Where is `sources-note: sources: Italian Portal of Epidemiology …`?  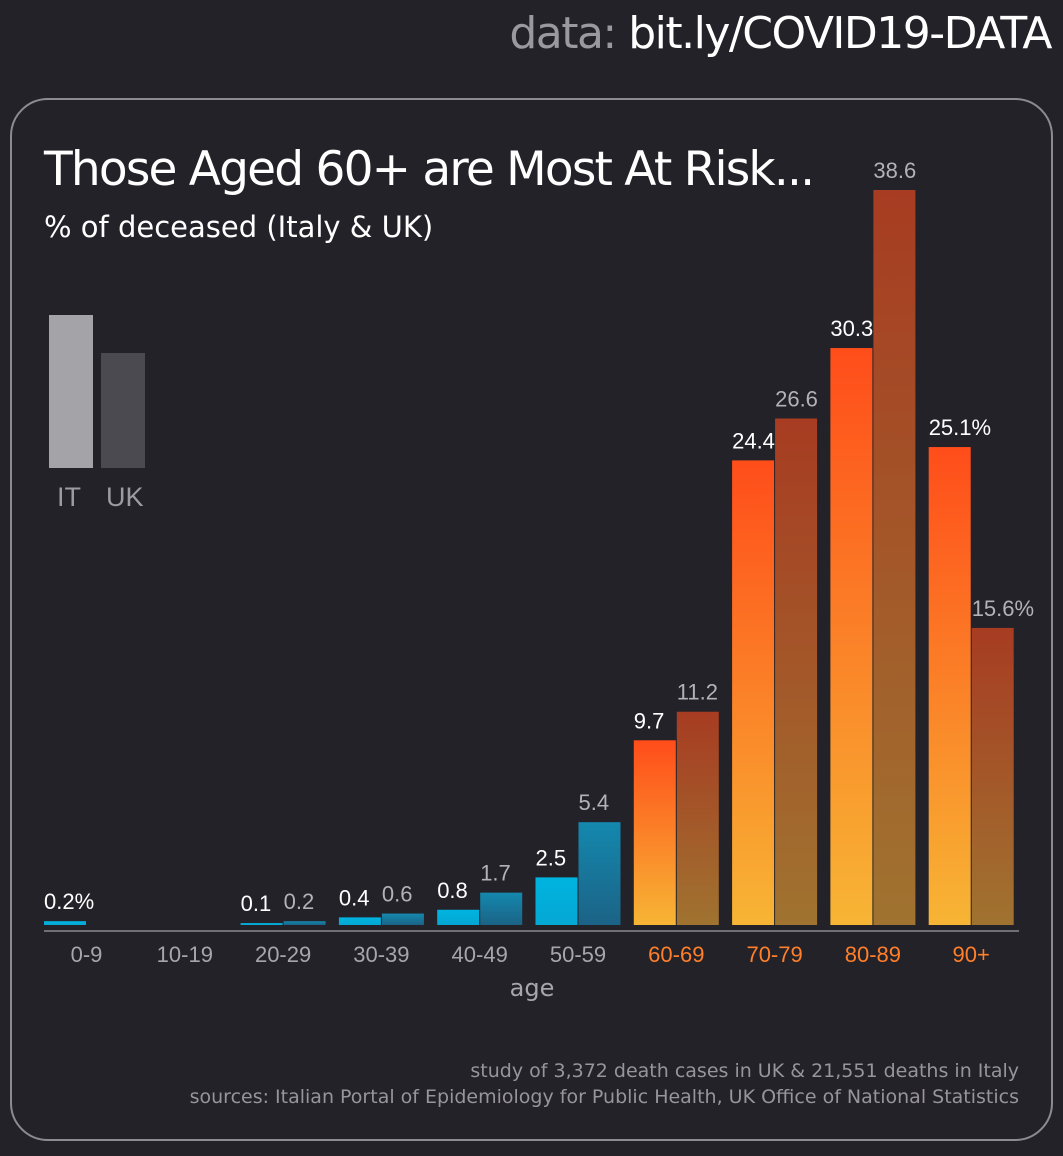 sources-note: sources: Italian Portal of Epidemiology … is located at coordinates (604, 1097).